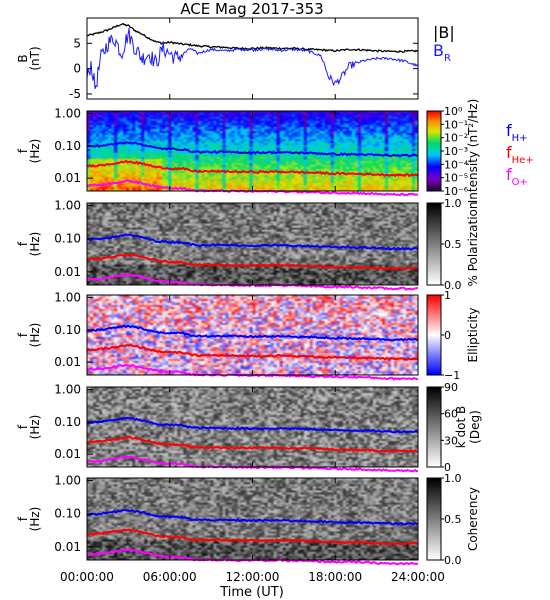  I want to click on gyro-line-f-o, so click(253, 188).